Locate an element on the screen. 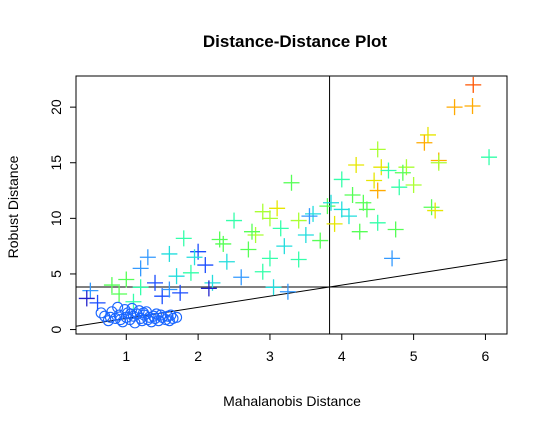  y-axis-label: Robust Distance is located at coordinates (13, 206).